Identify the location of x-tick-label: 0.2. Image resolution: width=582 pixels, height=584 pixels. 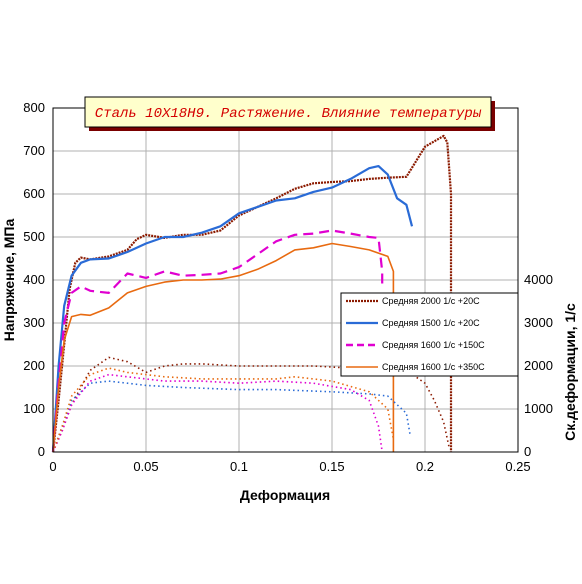
(425, 466).